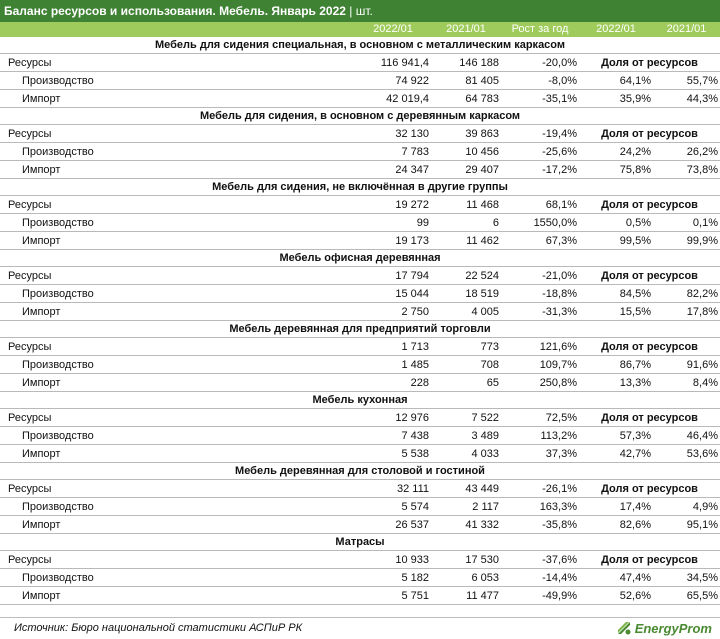 This screenshot has height=639, width=720. What do you see at coordinates (466, 29) in the screenshot?
I see `header-2021: 2021/01` at bounding box center [466, 29].